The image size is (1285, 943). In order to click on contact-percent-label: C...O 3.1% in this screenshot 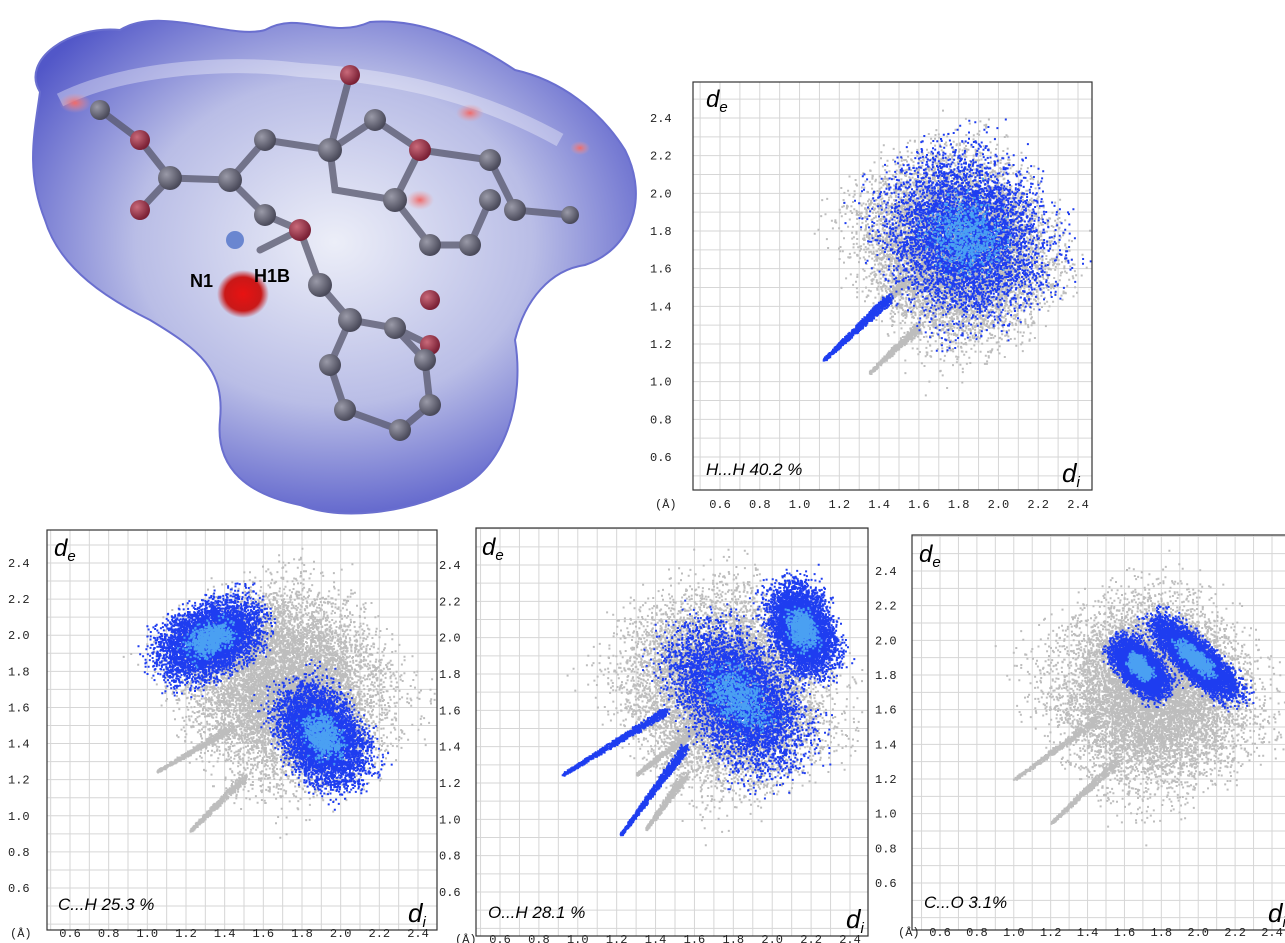, I will do `click(965, 902)`.